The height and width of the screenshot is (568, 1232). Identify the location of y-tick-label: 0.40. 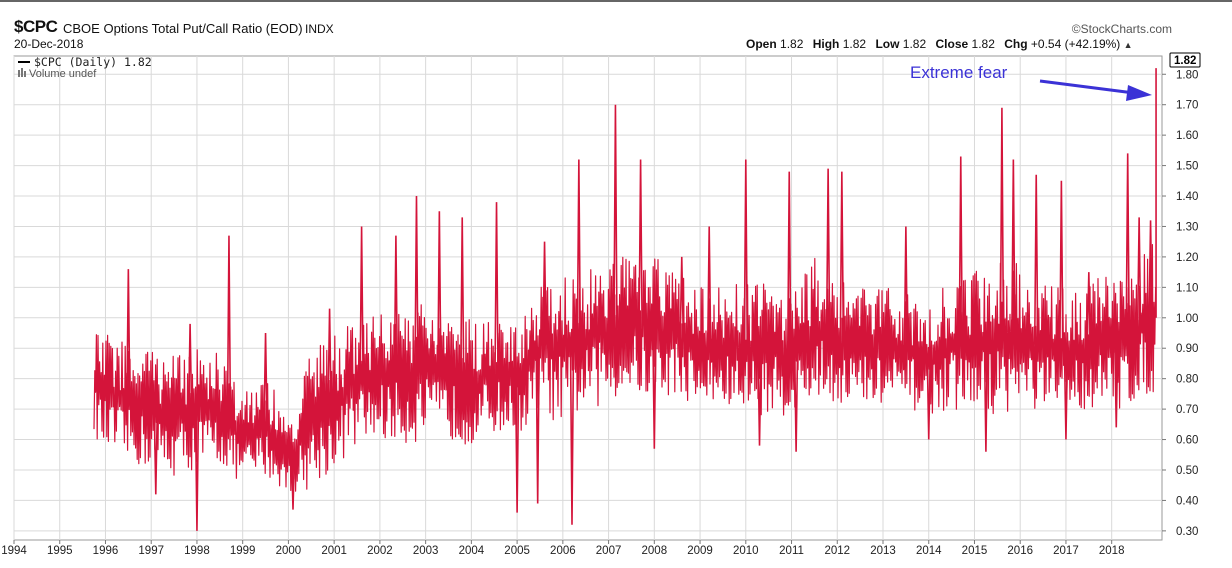
(1187, 501).